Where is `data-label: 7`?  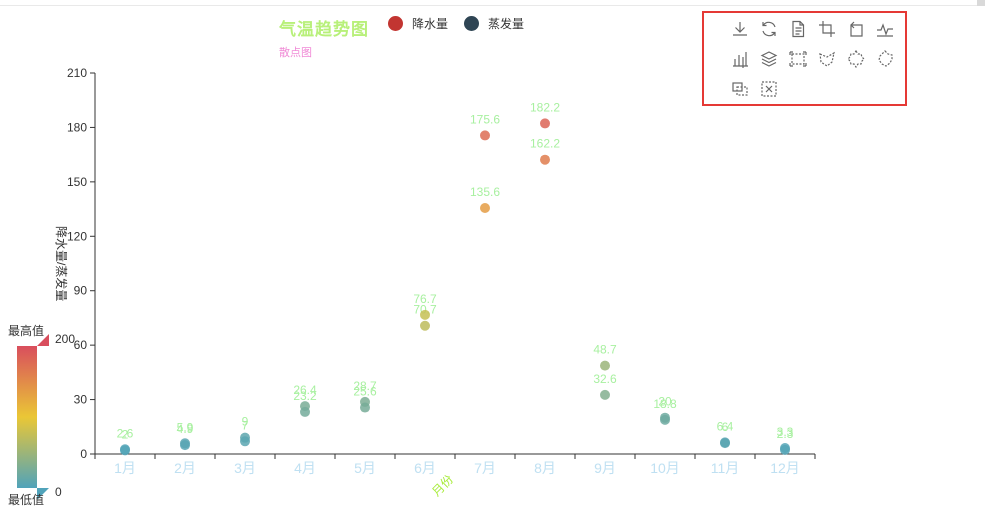
data-label: 7 is located at coordinates (245, 425).